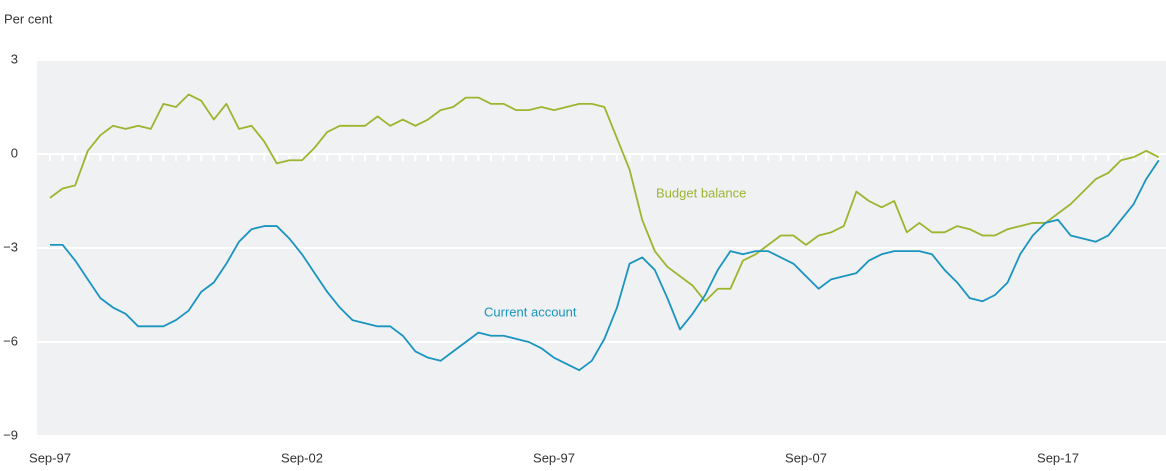  Describe the element at coordinates (530, 311) in the screenshot. I see `series-label: Current account` at that location.